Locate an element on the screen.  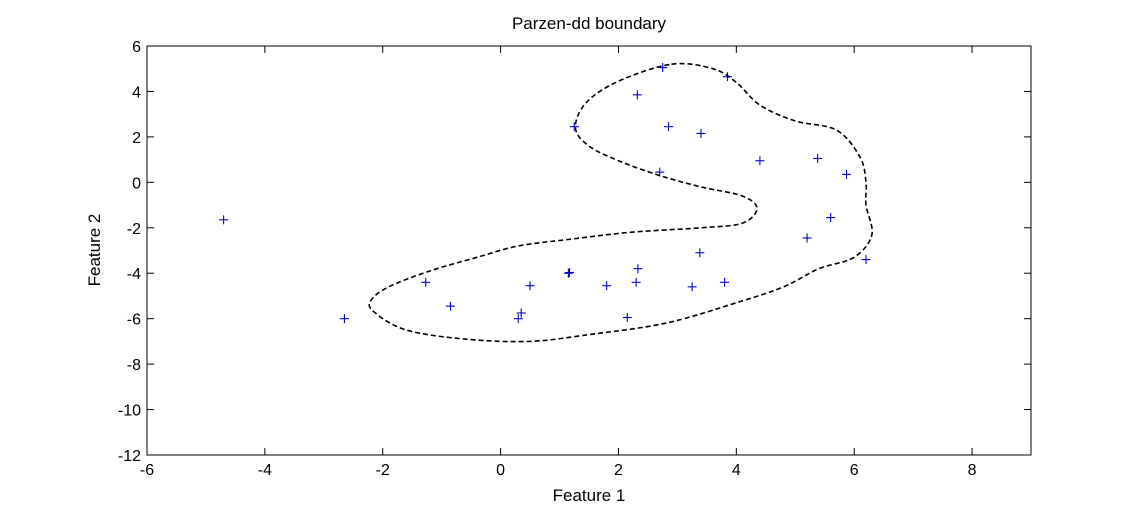
y-tick-label: 0 is located at coordinates (136, 183).